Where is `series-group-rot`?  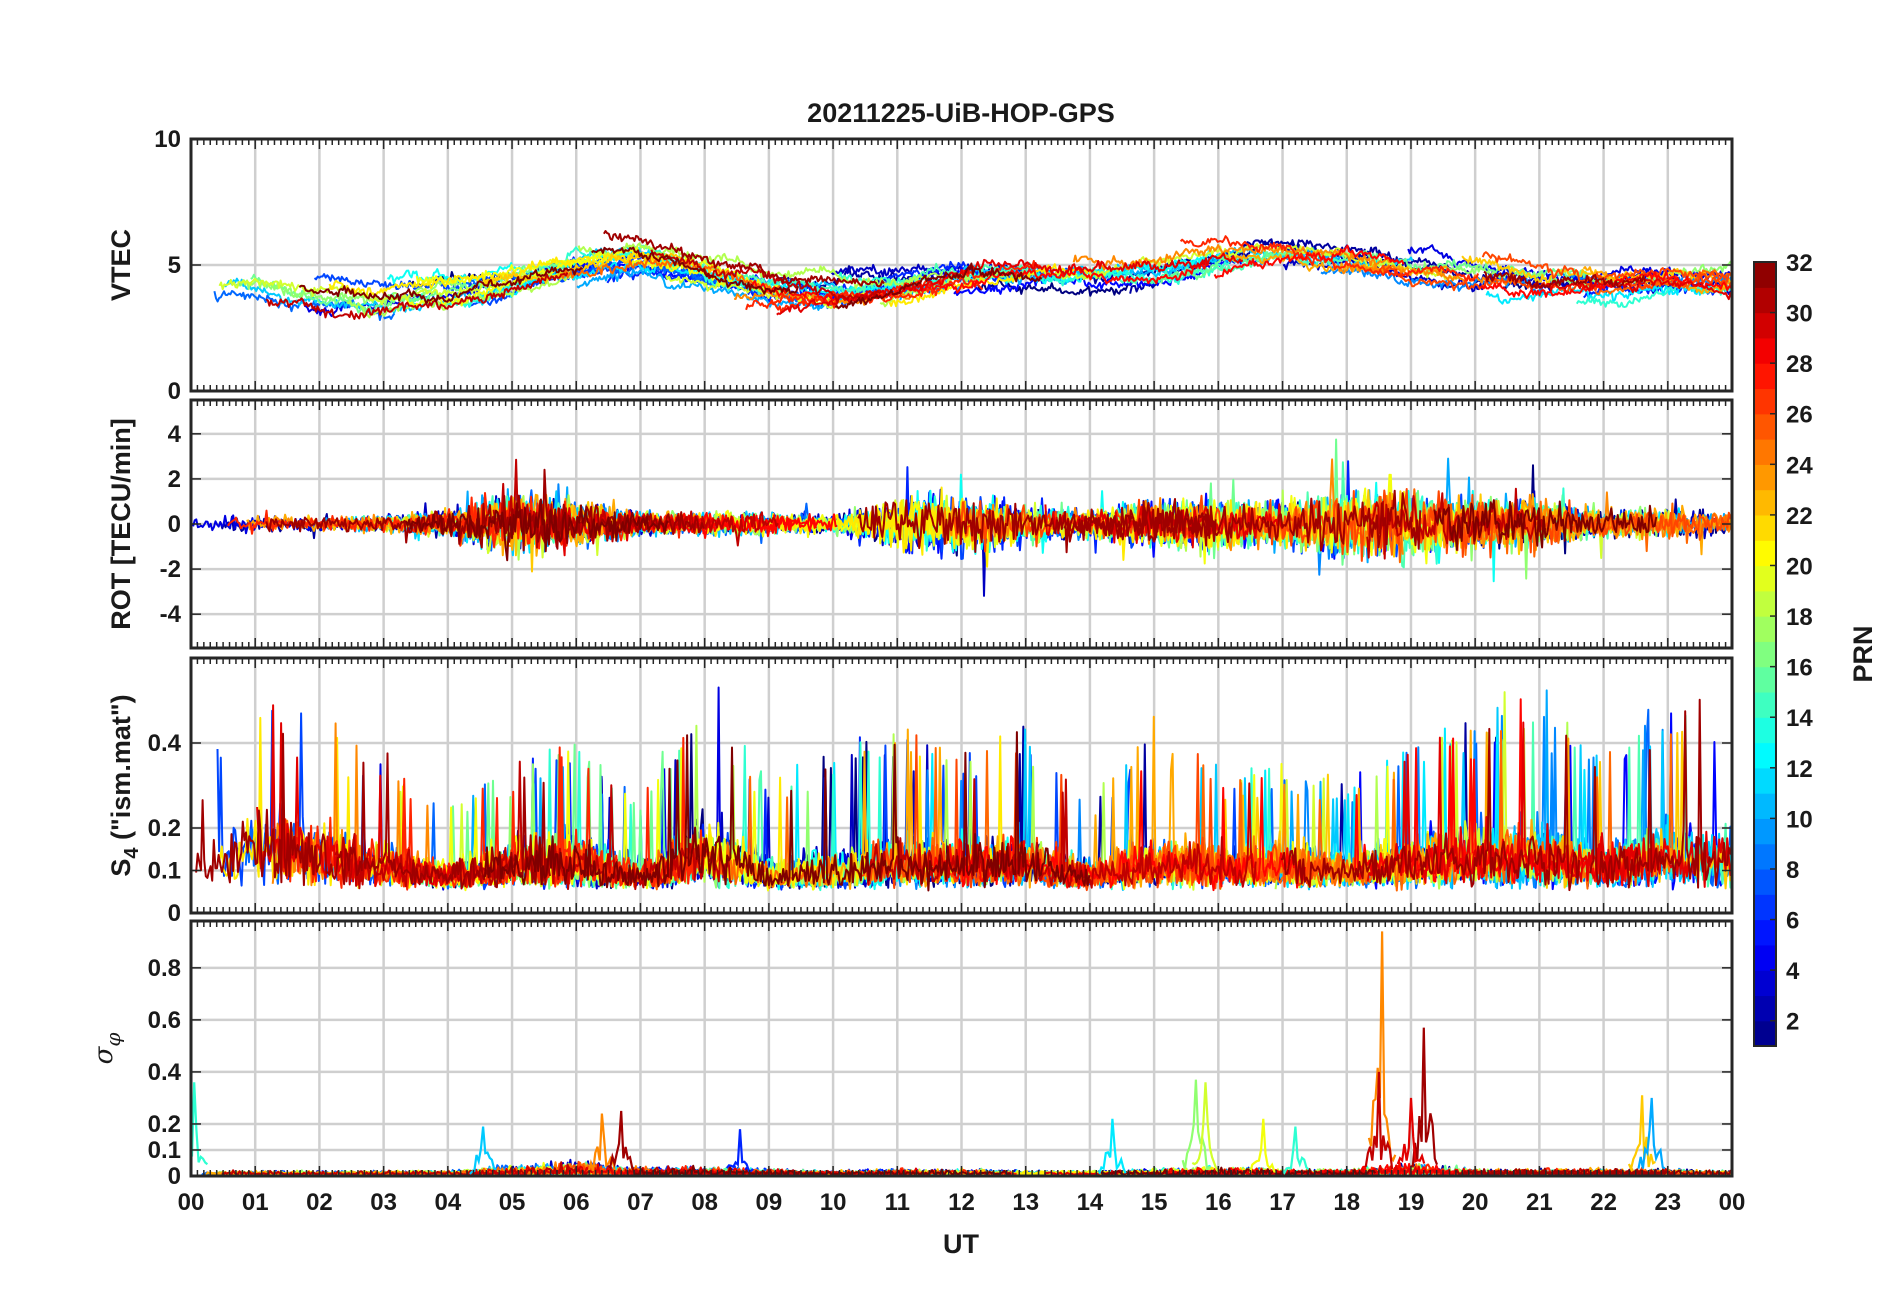
series-group-rot is located at coordinates (962, 517).